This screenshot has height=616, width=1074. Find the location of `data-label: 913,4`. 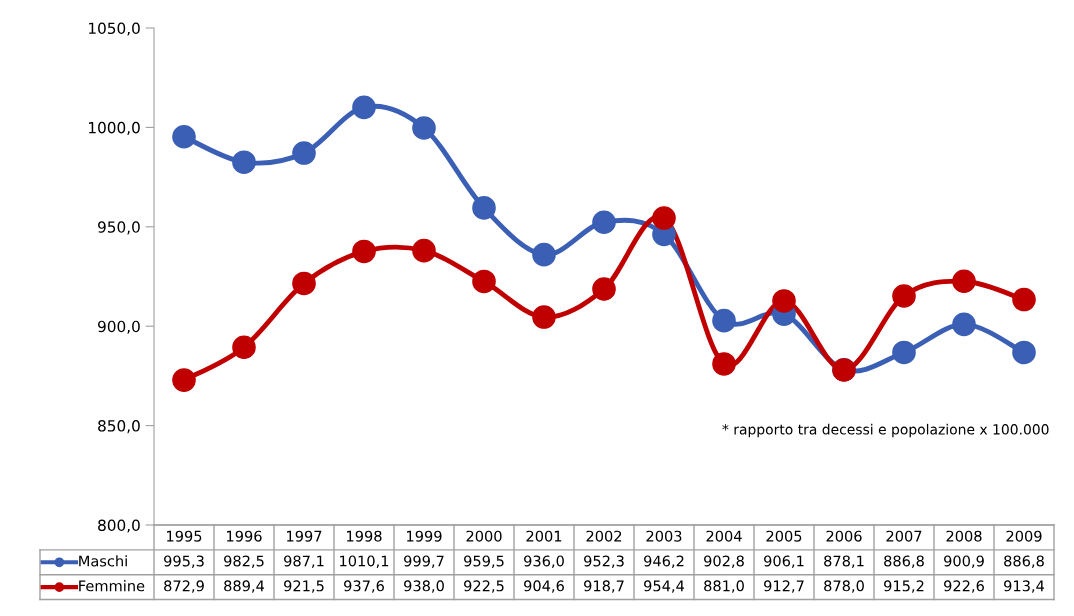

data-label: 913,4 is located at coordinates (1024, 586).